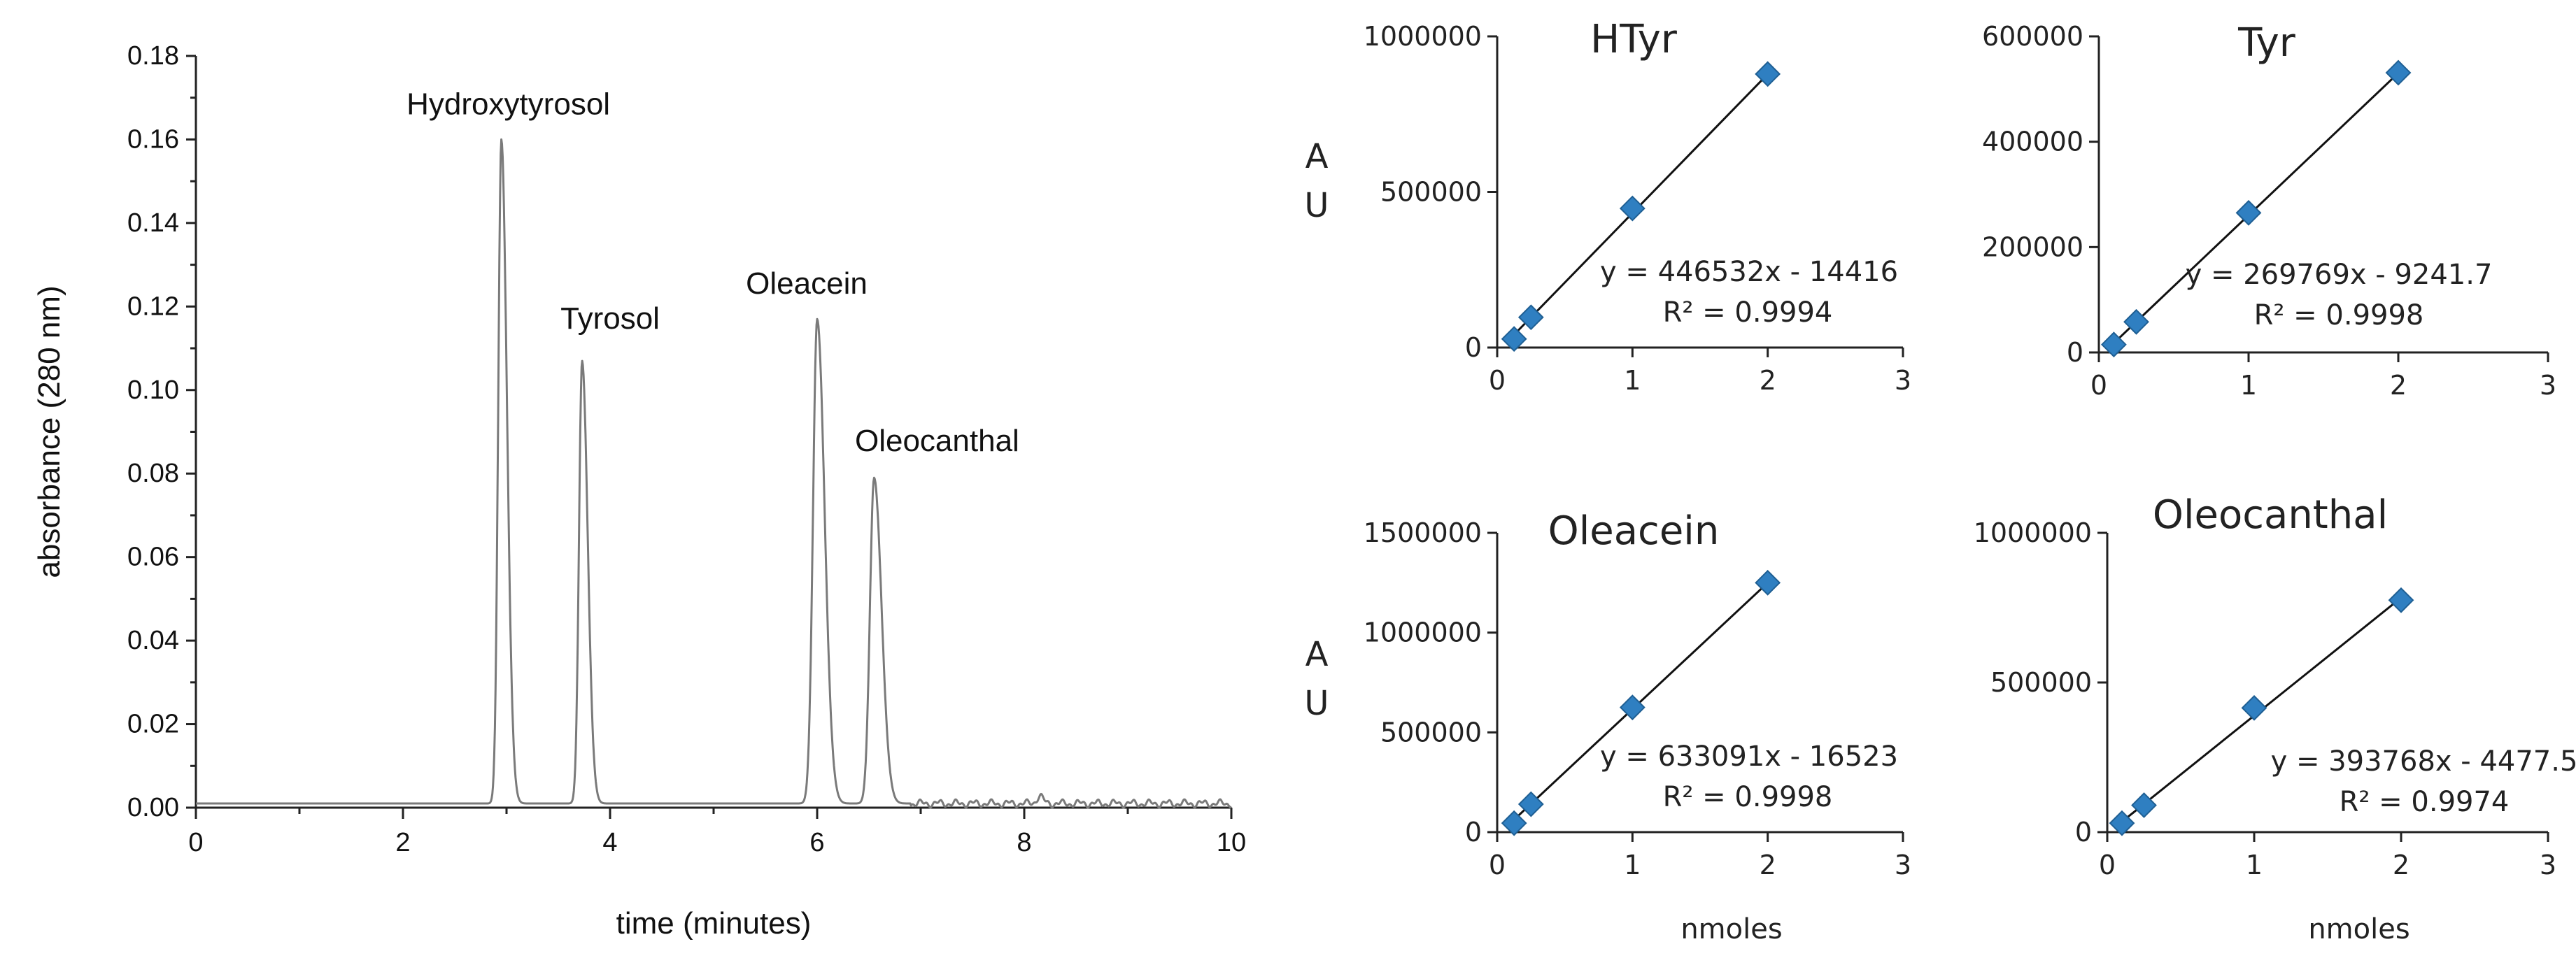 The width and height of the screenshot is (2576, 958). Describe the element at coordinates (816, 842) in the screenshot. I see `x-tick-label: 6` at that location.